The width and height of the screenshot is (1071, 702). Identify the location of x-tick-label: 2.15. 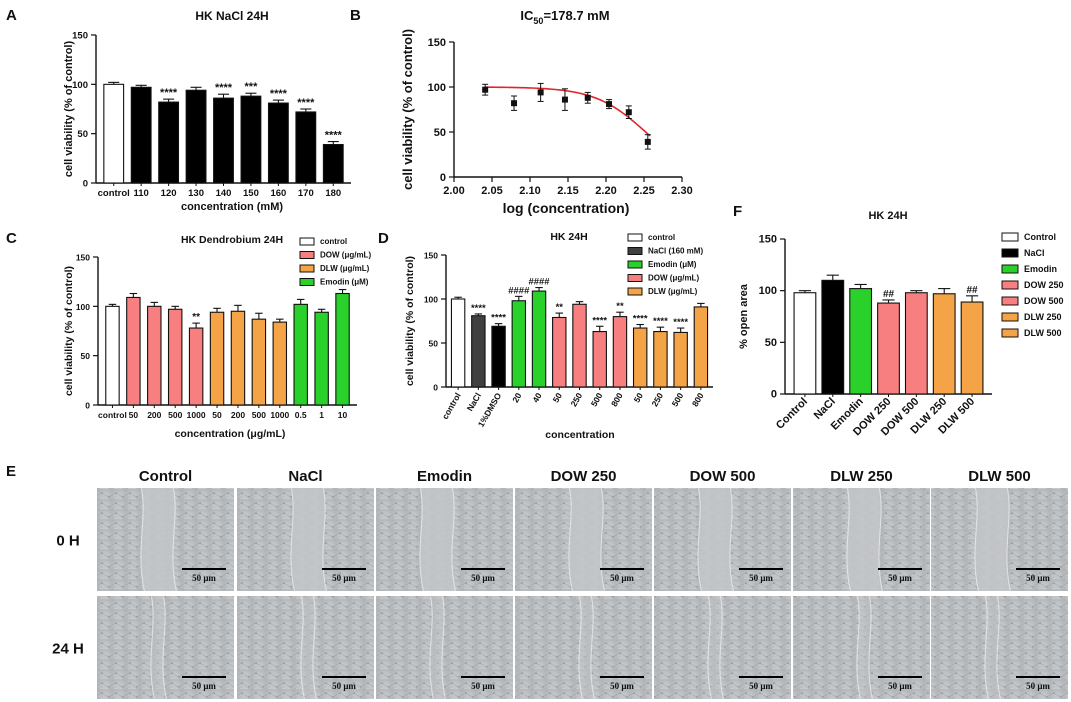
(567, 191).